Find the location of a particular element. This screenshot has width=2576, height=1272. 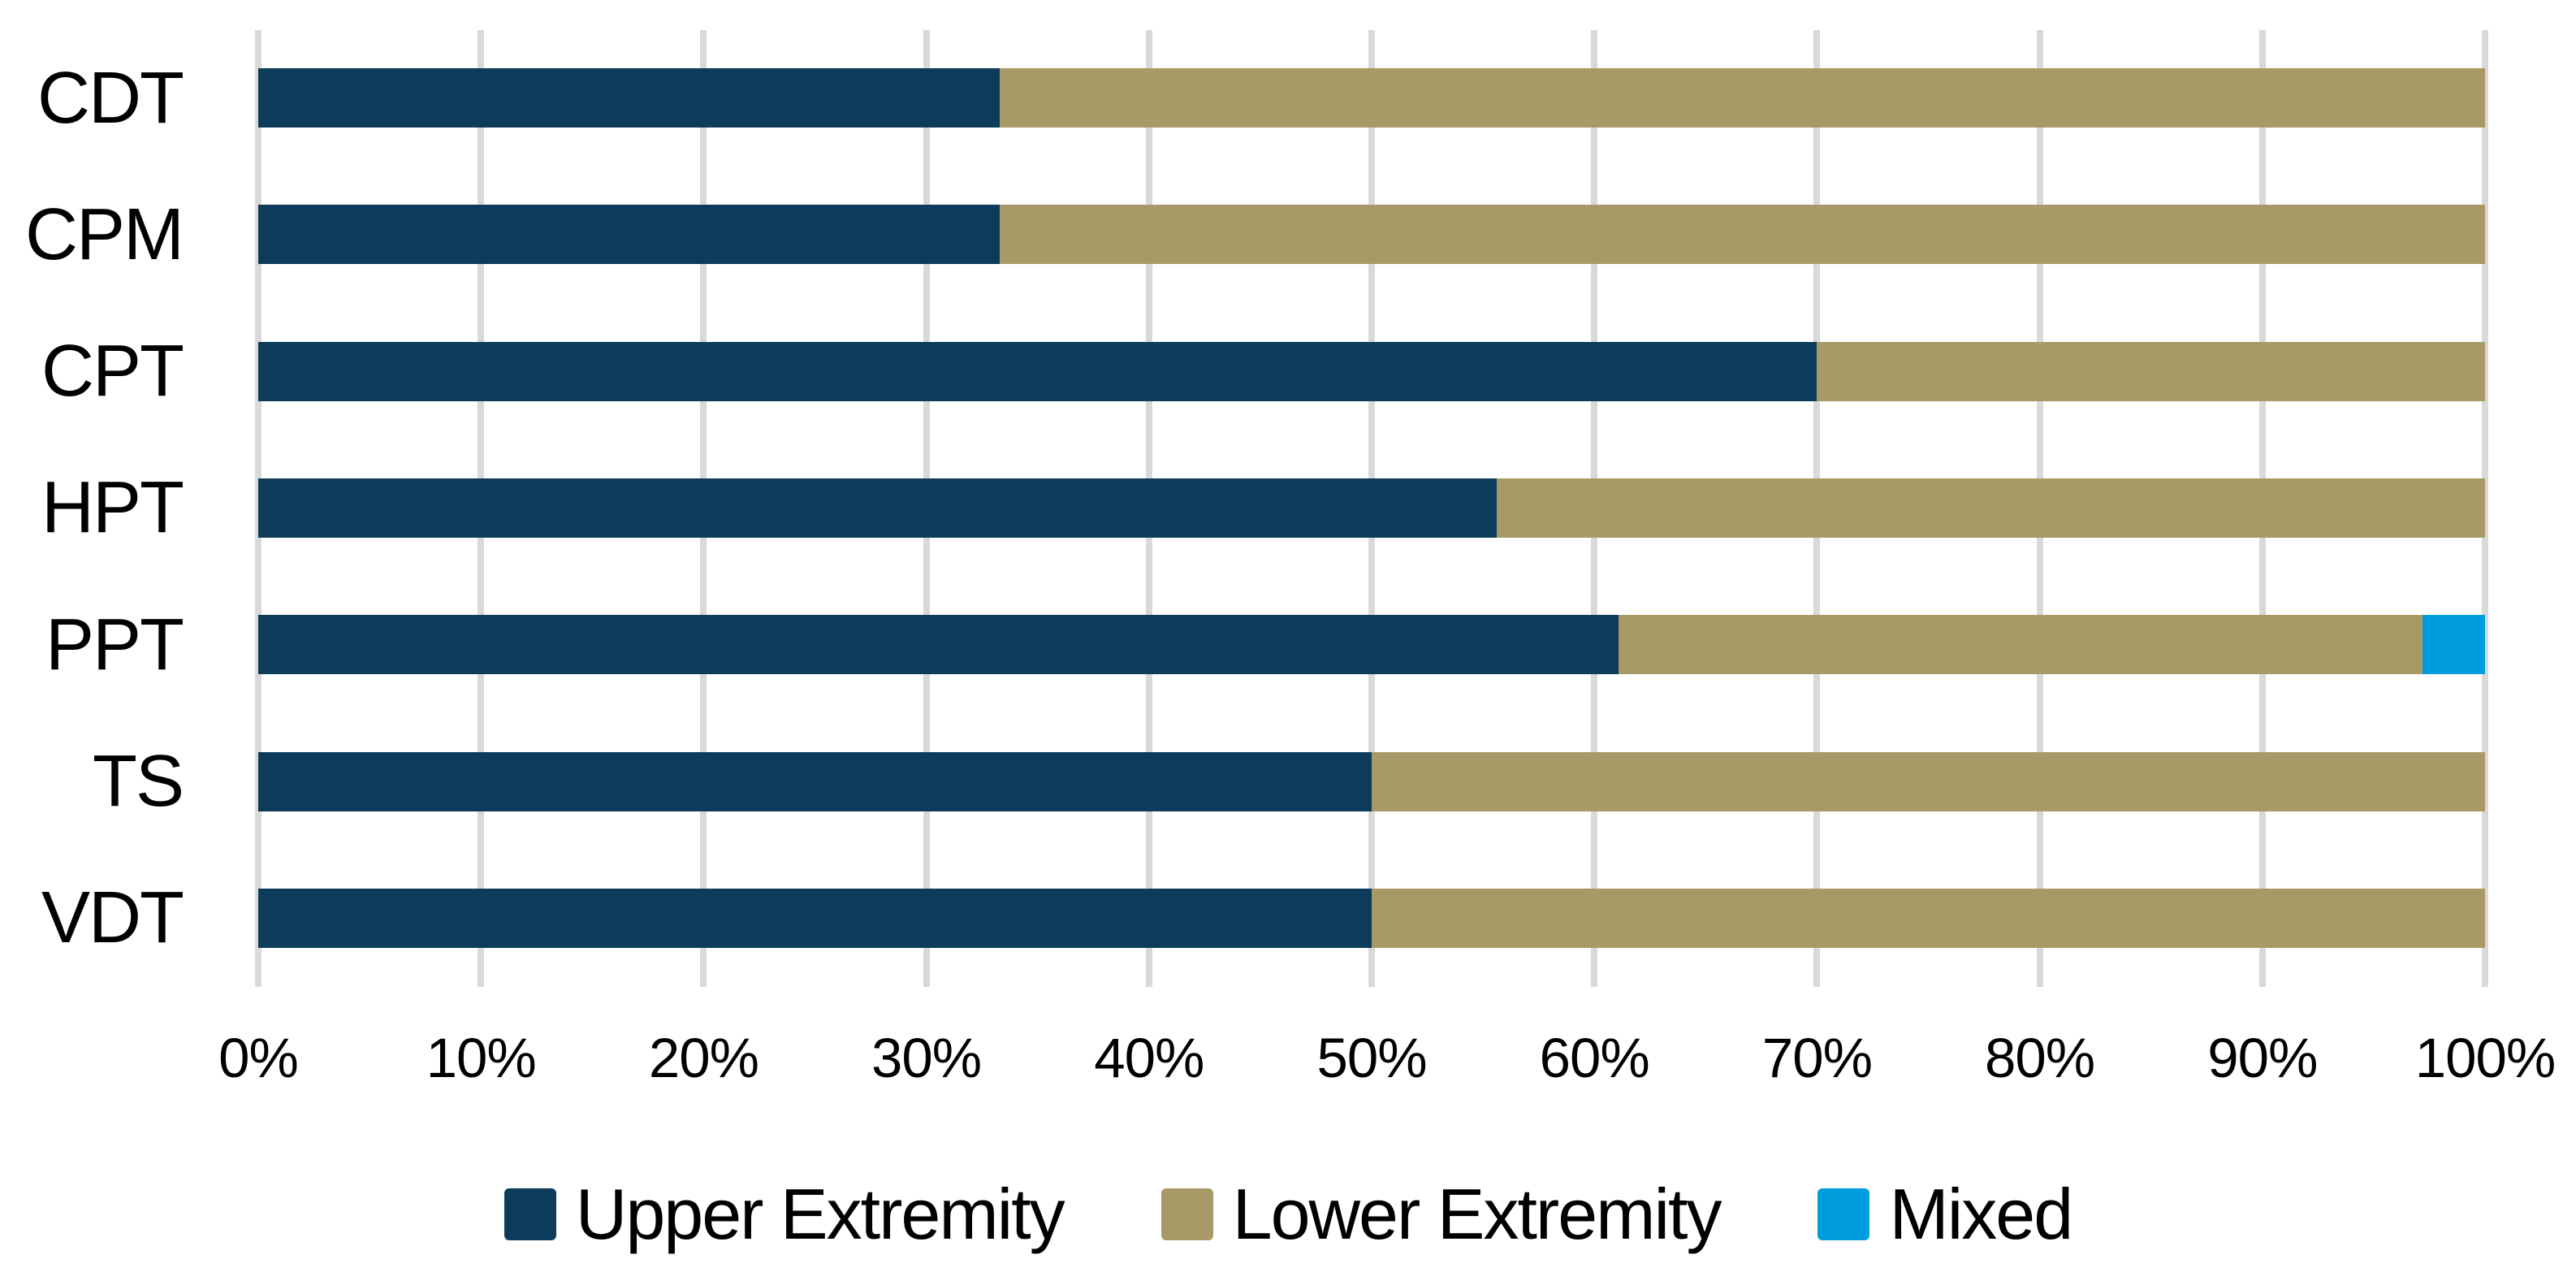

bar-segment-cpt-lower-extremity is located at coordinates (2151, 371).